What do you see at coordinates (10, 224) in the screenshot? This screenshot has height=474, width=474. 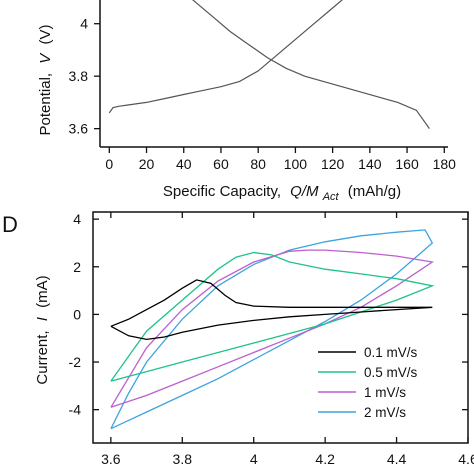 I see `panel-letter-d: D` at bounding box center [10, 224].